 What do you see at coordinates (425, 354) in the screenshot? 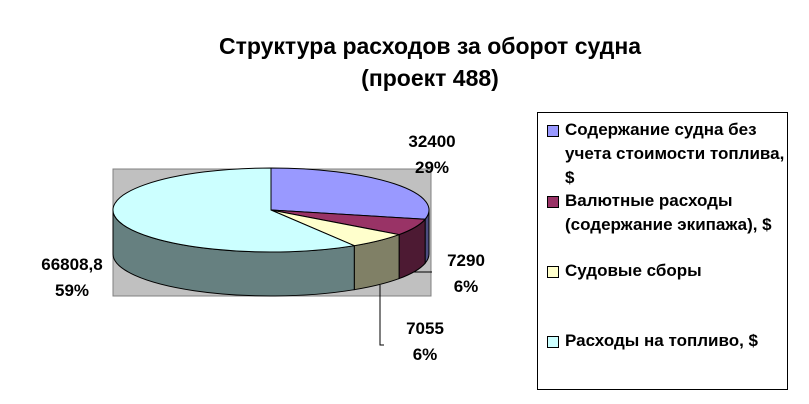
I see `data-label-percent-2: 6%` at bounding box center [425, 354].